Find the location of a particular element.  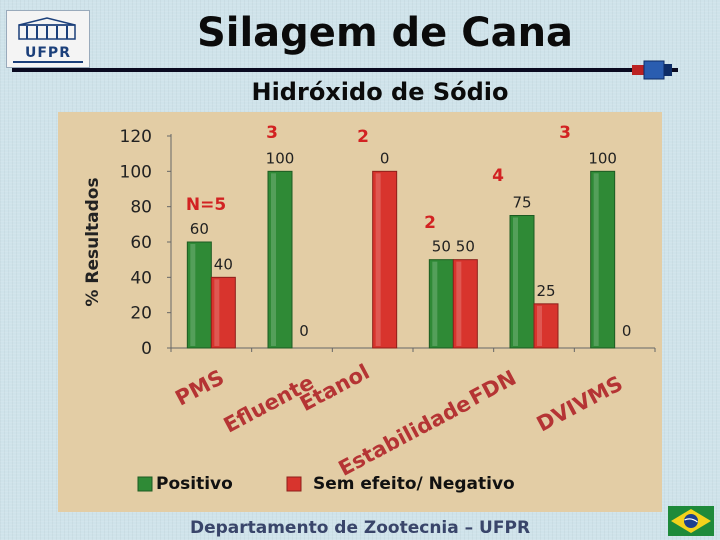

connector-icon is located at coordinates (652, 70).